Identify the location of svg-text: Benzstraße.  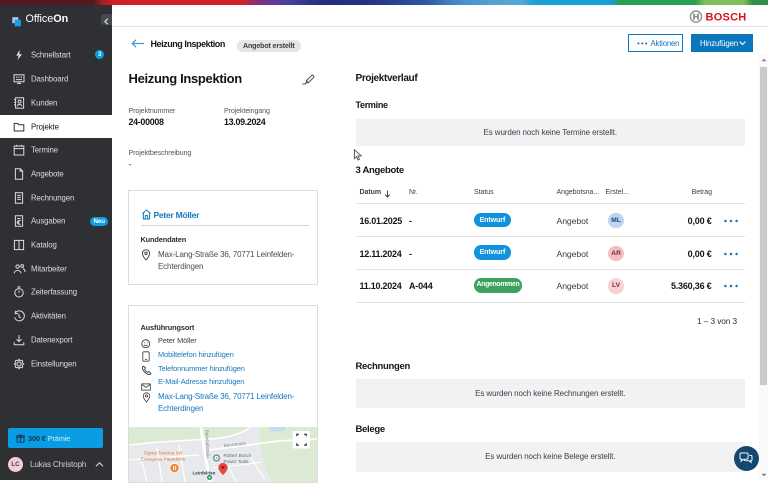
(235, 444).